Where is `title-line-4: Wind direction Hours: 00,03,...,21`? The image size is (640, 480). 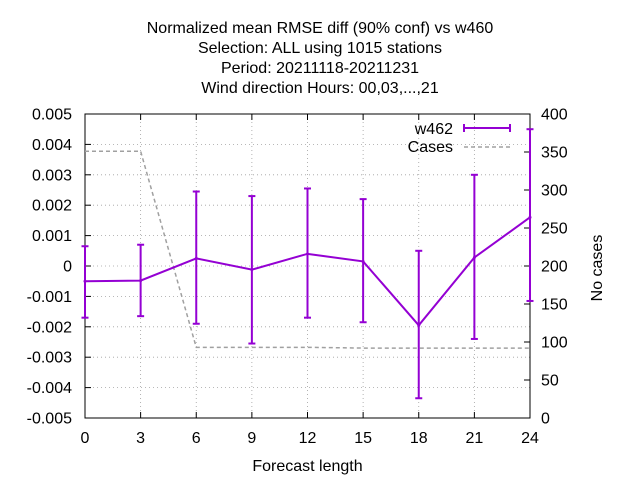
title-line-4: Wind direction Hours: 00,03,...,21 is located at coordinates (320, 88).